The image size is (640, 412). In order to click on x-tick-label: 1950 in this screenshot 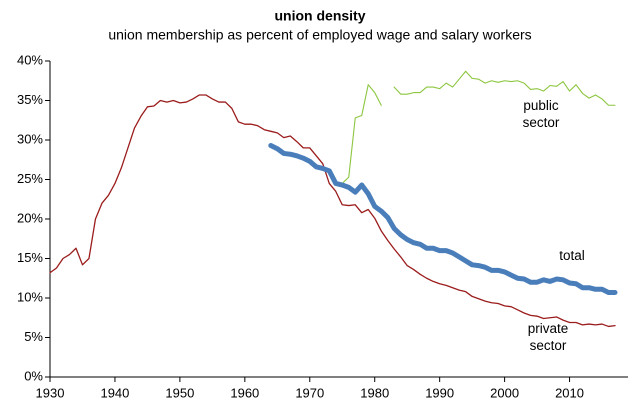, I will do `click(179, 392)`.